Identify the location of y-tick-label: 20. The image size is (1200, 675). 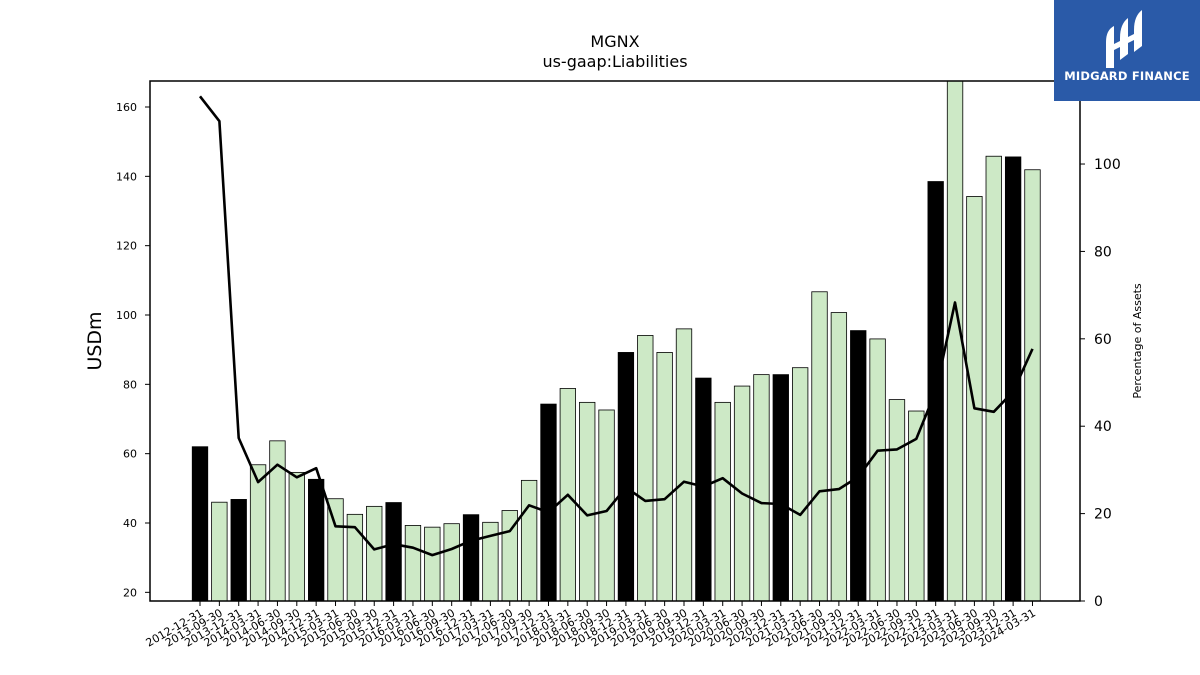
(130, 592).